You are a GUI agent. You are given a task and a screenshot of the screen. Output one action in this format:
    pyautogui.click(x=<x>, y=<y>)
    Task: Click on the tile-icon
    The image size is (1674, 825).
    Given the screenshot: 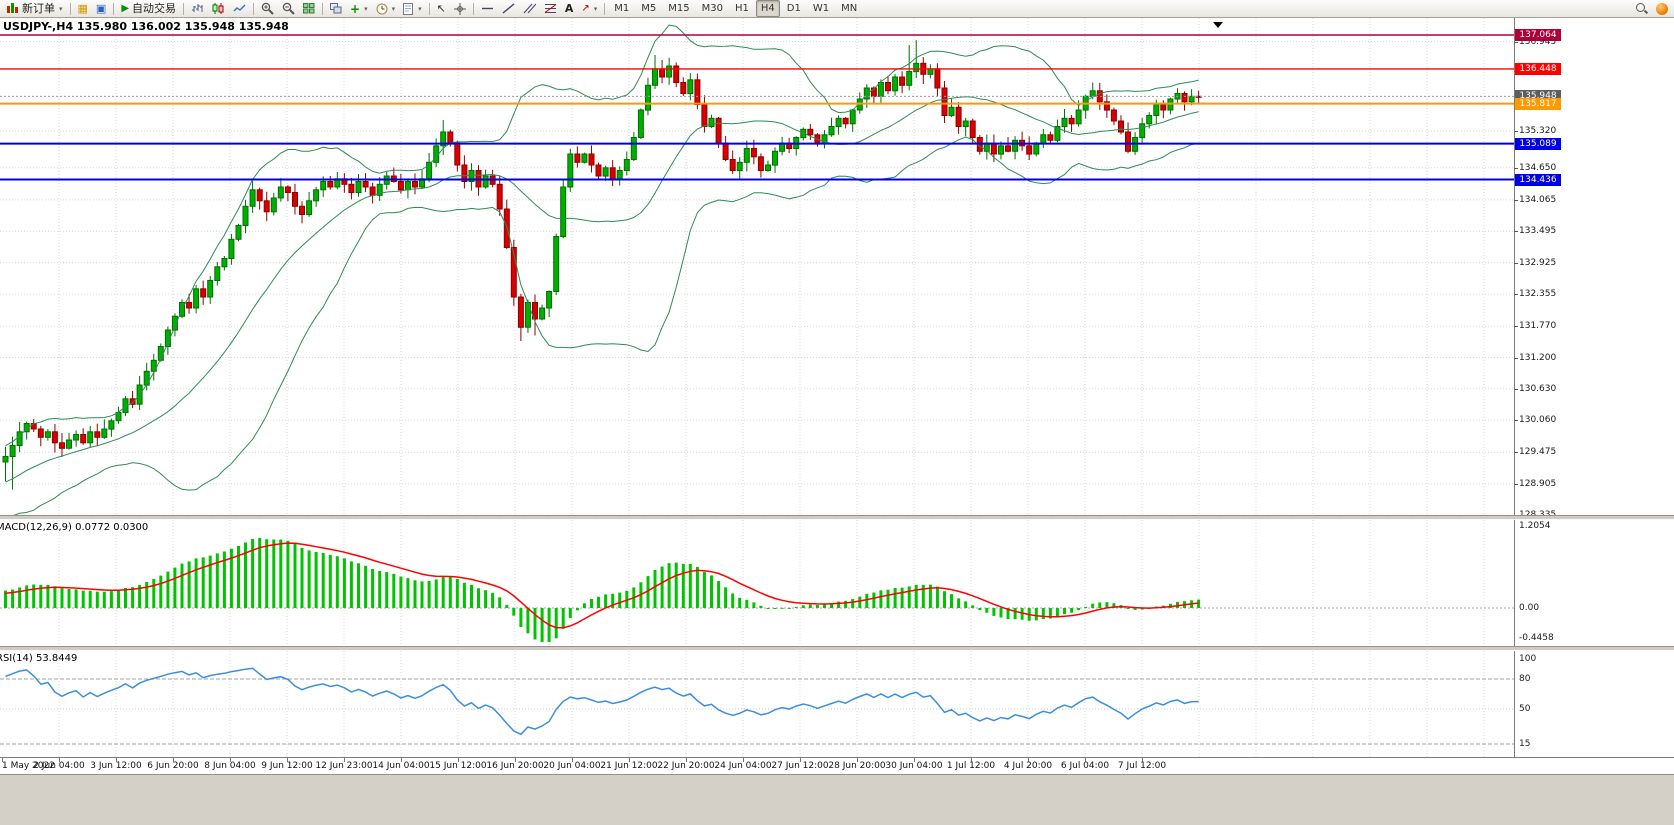 What is the action you would take?
    pyautogui.click(x=309, y=8)
    